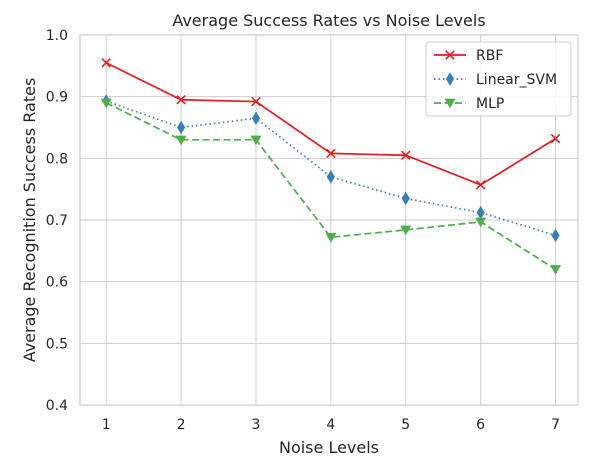  I want to click on y-tick-label: 0.4, so click(57, 406).